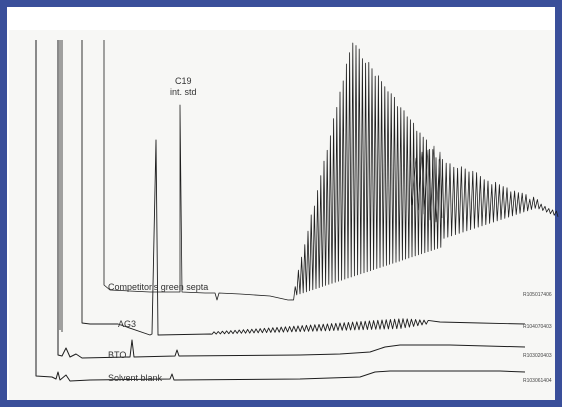  I want to click on trace-label-competitor: Competitor's green septa, so click(158, 287).